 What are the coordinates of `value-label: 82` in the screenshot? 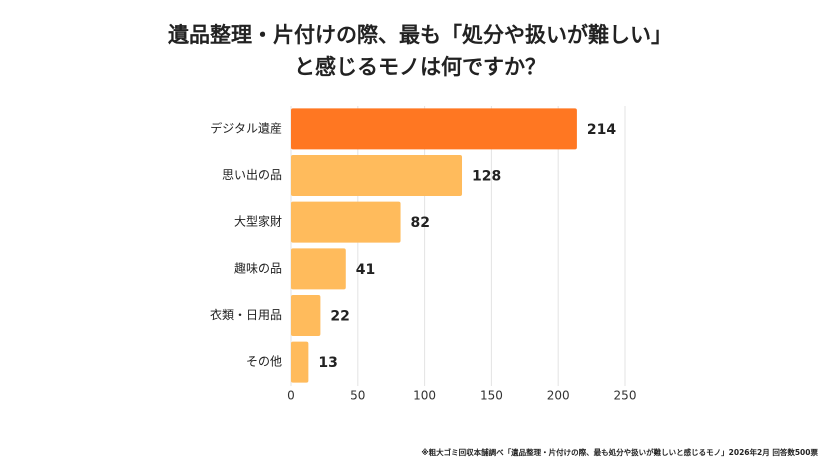 It's located at (420, 223).